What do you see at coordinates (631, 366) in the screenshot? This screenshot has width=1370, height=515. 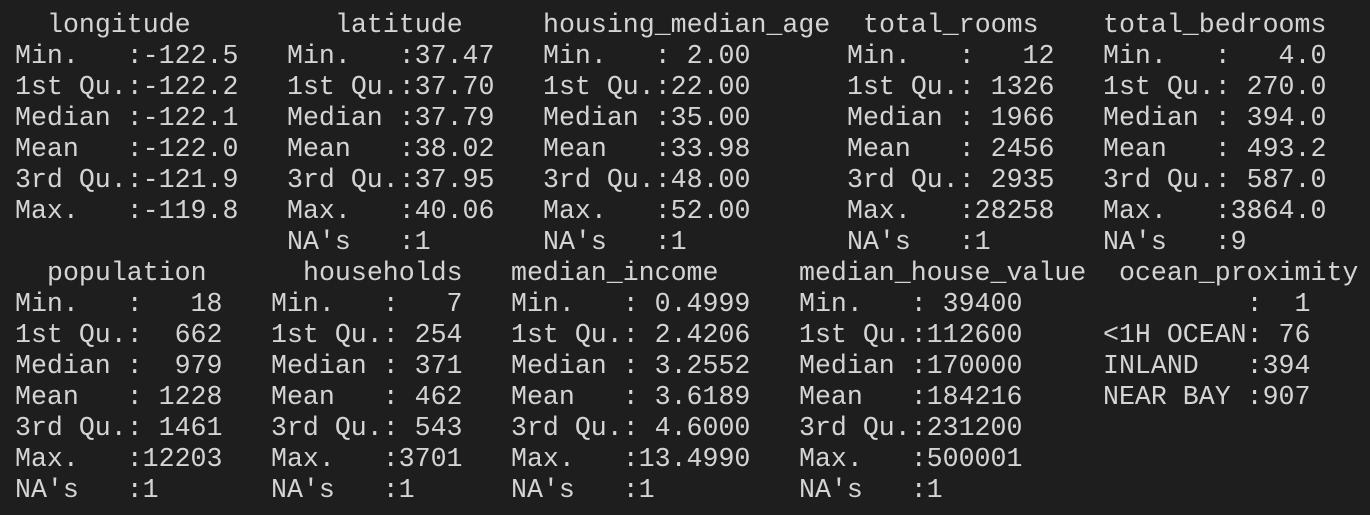 I see `summary-cell: Median : 3.2552` at bounding box center [631, 366].